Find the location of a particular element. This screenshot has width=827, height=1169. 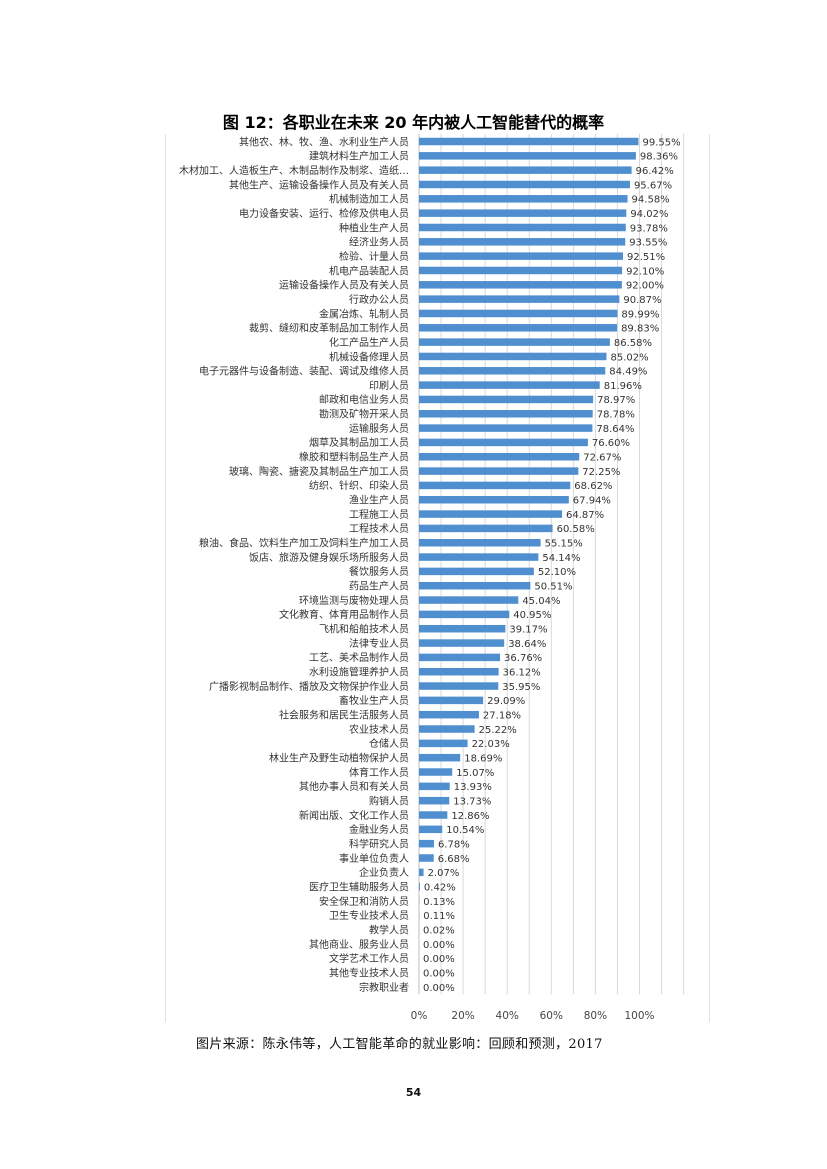

data-label: 12.86% is located at coordinates (470, 816).